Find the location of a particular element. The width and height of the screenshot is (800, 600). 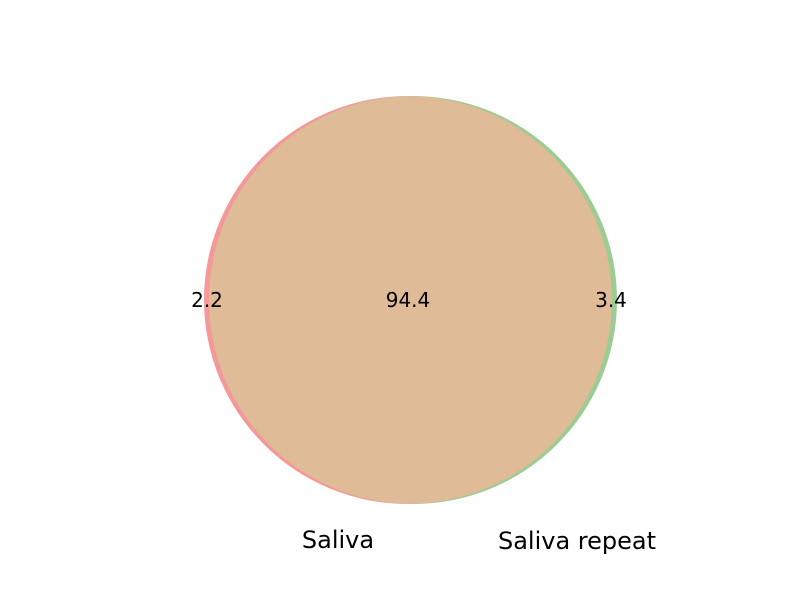

only-saliva-value: 2.2 is located at coordinates (207, 300).